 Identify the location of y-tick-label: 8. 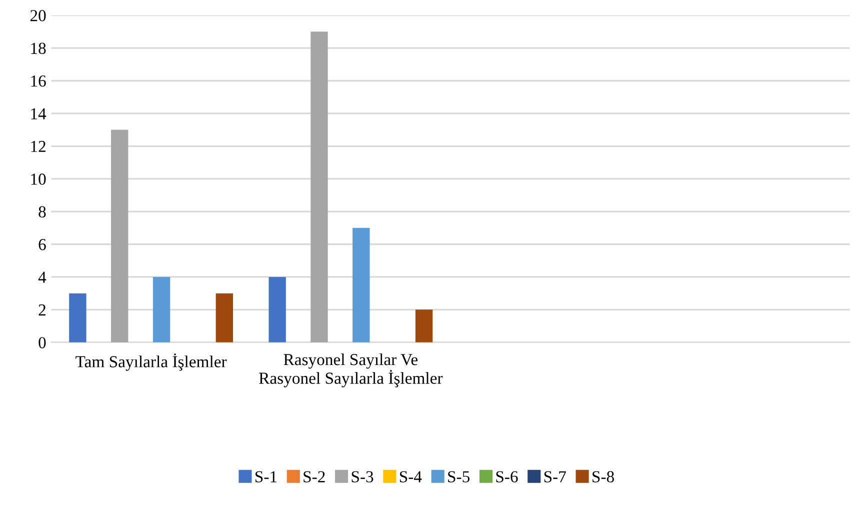
(42, 212).